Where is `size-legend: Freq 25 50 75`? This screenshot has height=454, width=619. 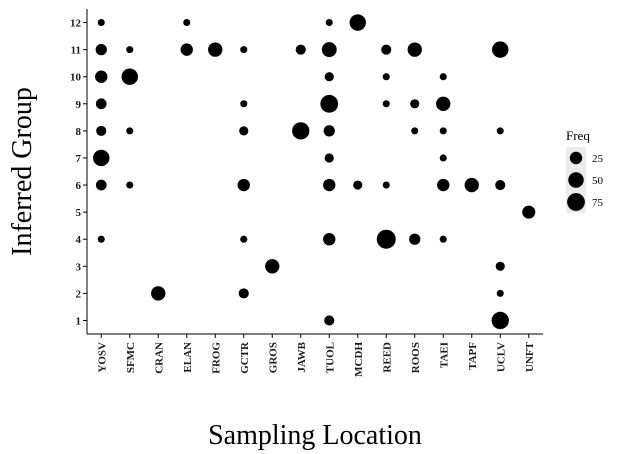 size-legend: Freq 25 50 75 is located at coordinates (585, 170).